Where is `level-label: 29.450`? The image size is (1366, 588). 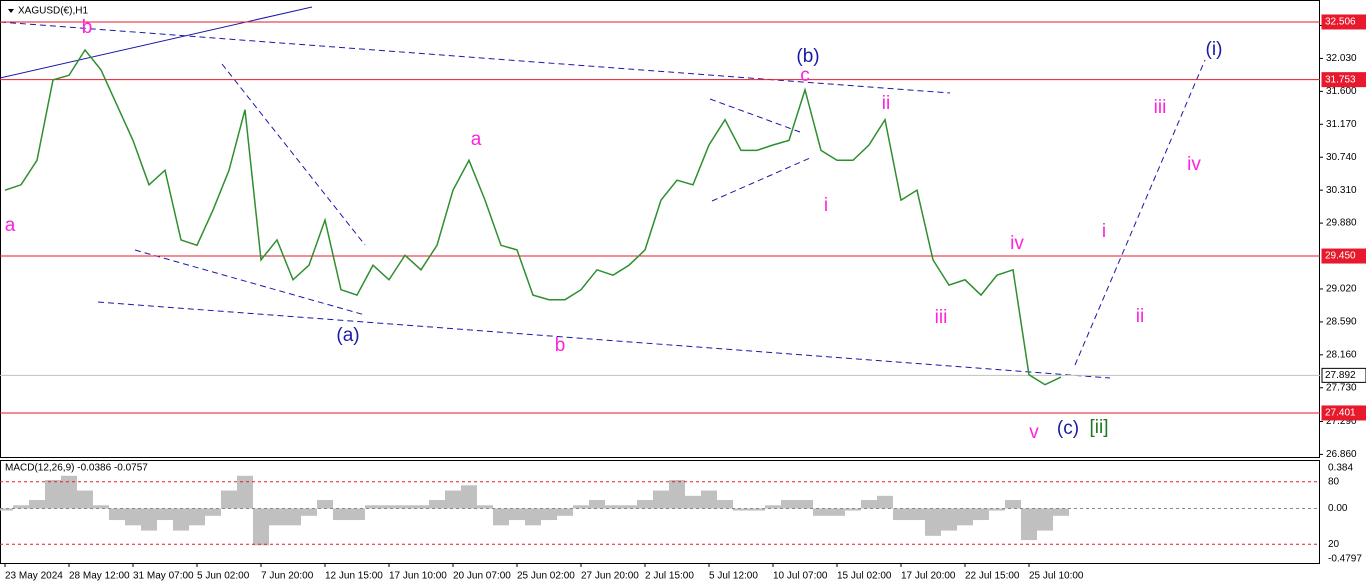 level-label: 29.450 is located at coordinates (1340, 256).